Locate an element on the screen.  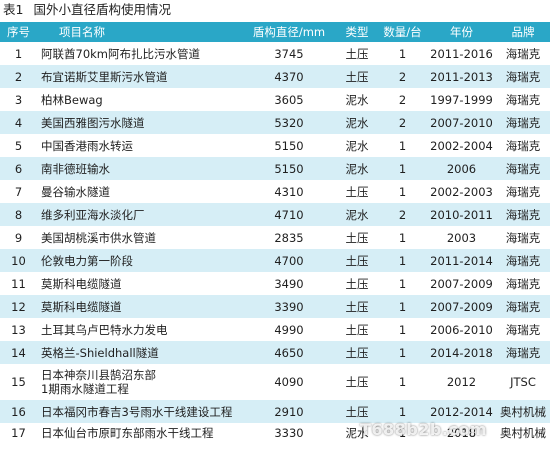
table-row: 7 曼谷输水隧道 4310 土压 1 2002-2003 海瑞克 is located at coordinates (275, 191).